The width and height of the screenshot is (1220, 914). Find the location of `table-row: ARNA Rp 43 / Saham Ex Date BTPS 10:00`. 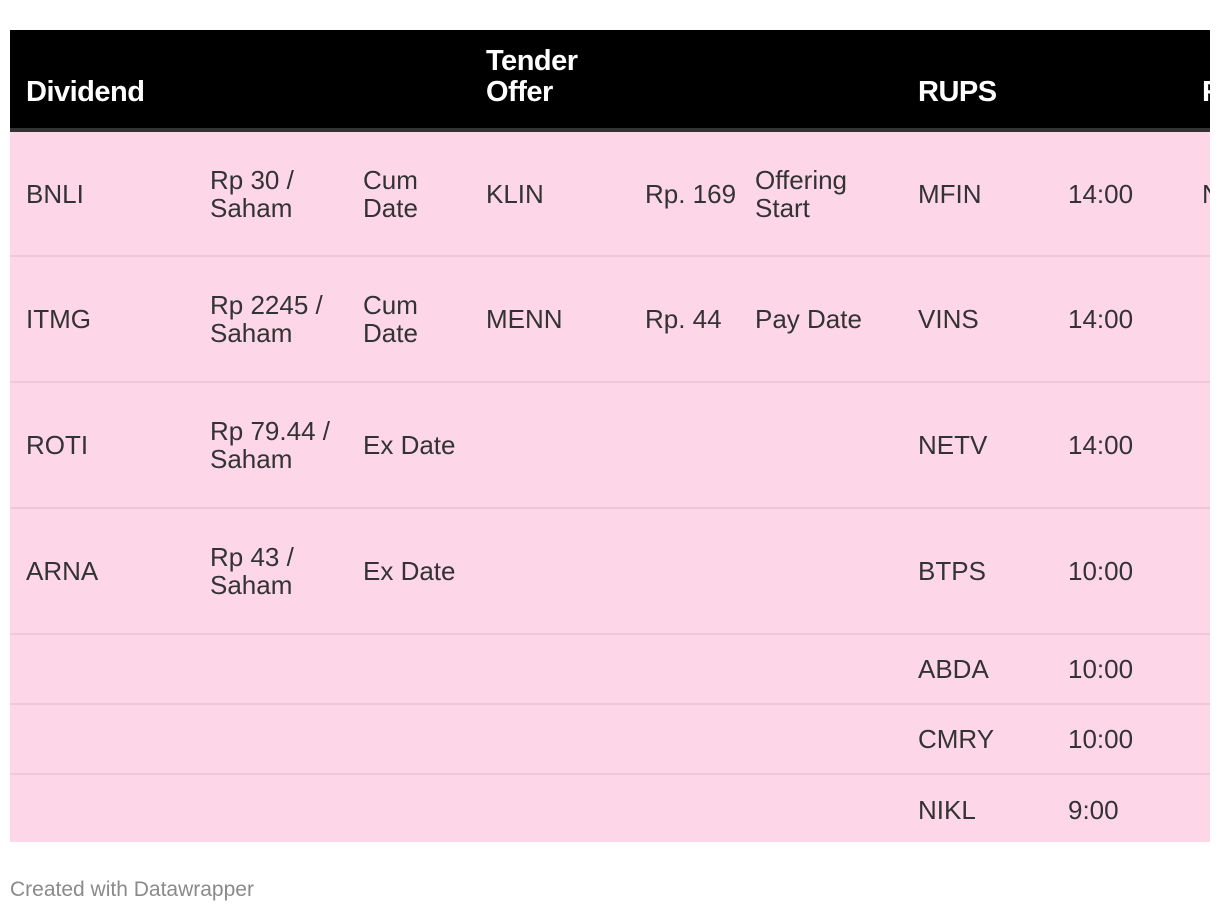

table-row: ARNA Rp 43 / Saham Ex Date BTPS 10:00 is located at coordinates (610, 571).